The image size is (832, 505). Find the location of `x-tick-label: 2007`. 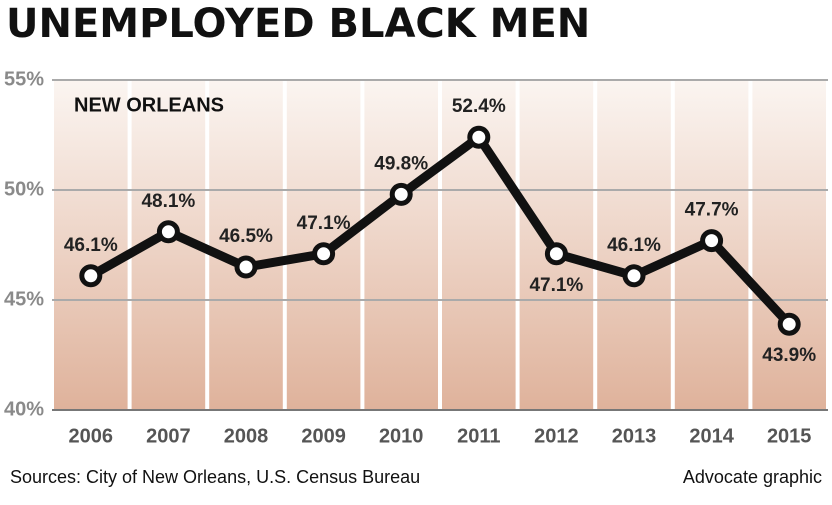

x-tick-label: 2007 is located at coordinates (168, 436).